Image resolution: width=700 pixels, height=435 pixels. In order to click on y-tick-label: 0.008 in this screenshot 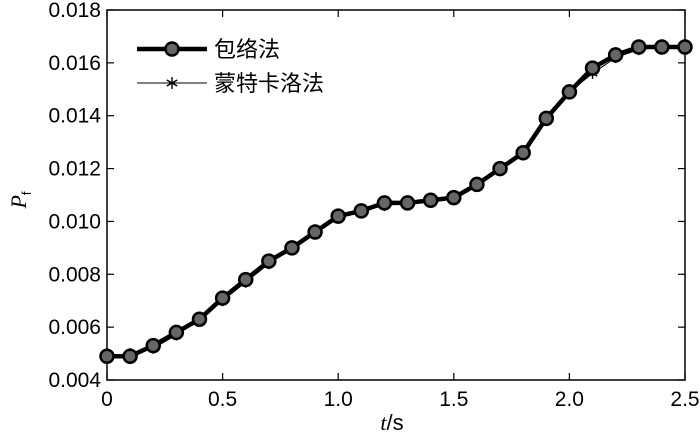, I will do `click(74, 274)`.